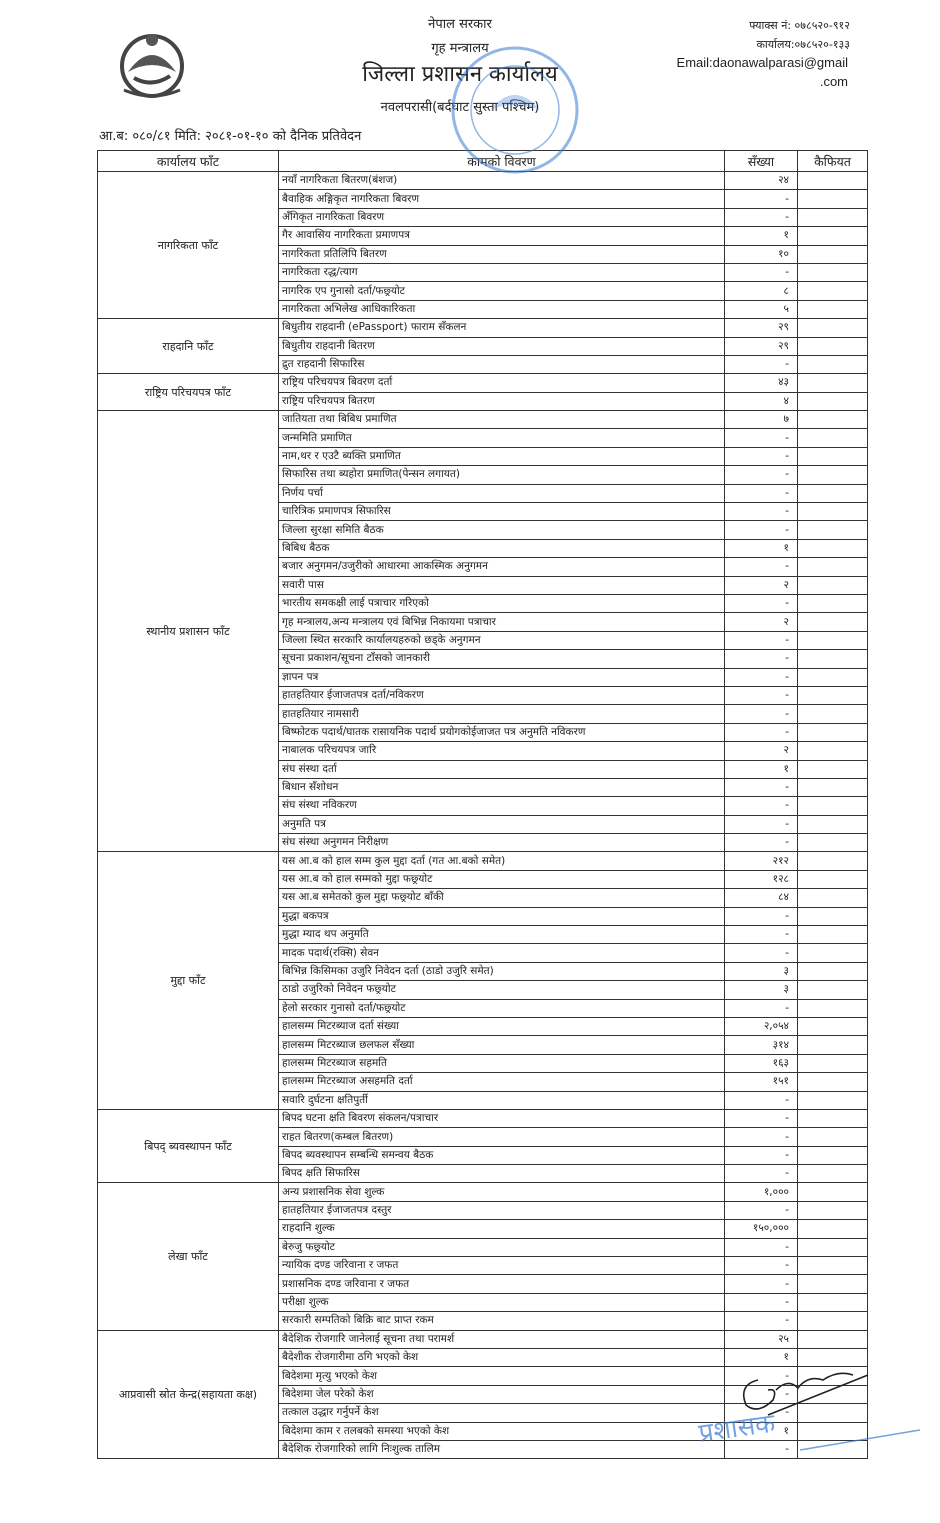 This screenshot has width=940, height=1523. What do you see at coordinates (501, 677) in the screenshot?
I see `work-description: ज्ञापन पत्र` at bounding box center [501, 677].